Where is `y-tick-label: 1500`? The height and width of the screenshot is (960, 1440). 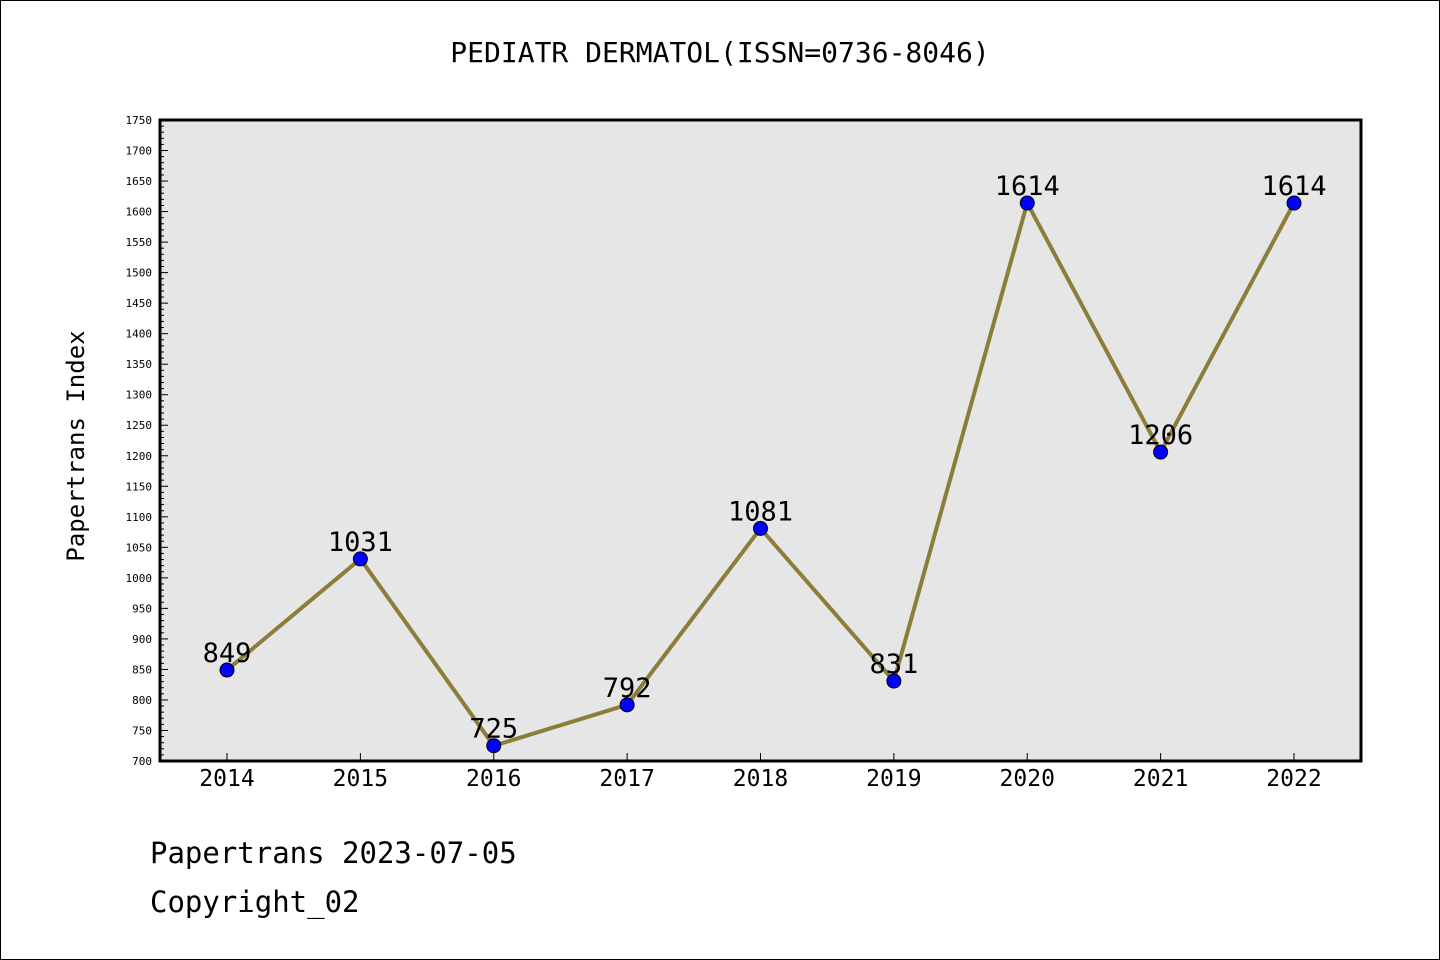 y-tick-label: 1500 is located at coordinates (139, 273).